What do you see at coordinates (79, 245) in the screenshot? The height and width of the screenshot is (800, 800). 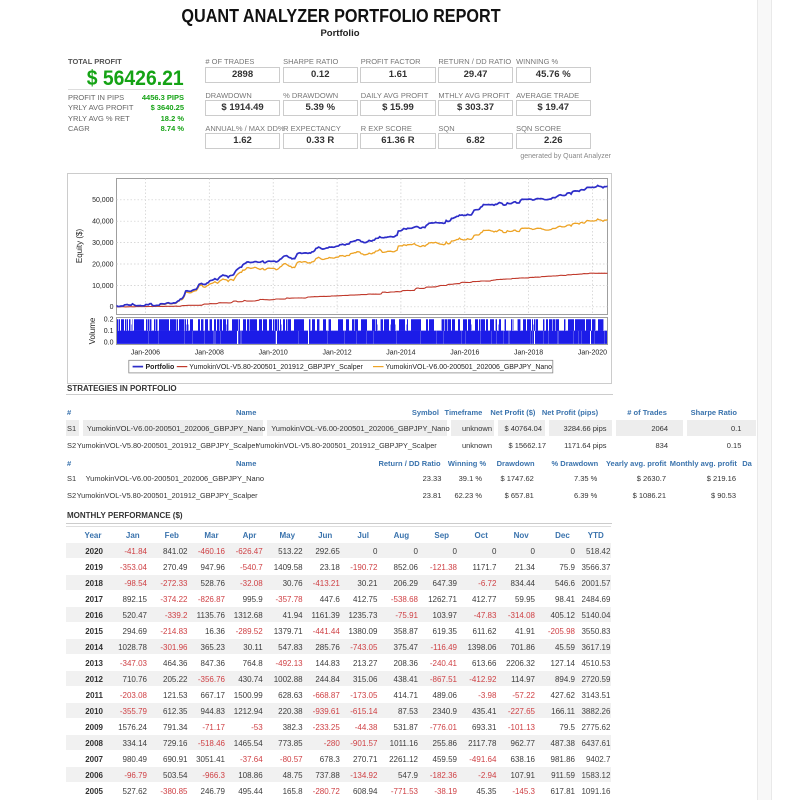 I see `svg-text: Equity ($)` at bounding box center [79, 245].